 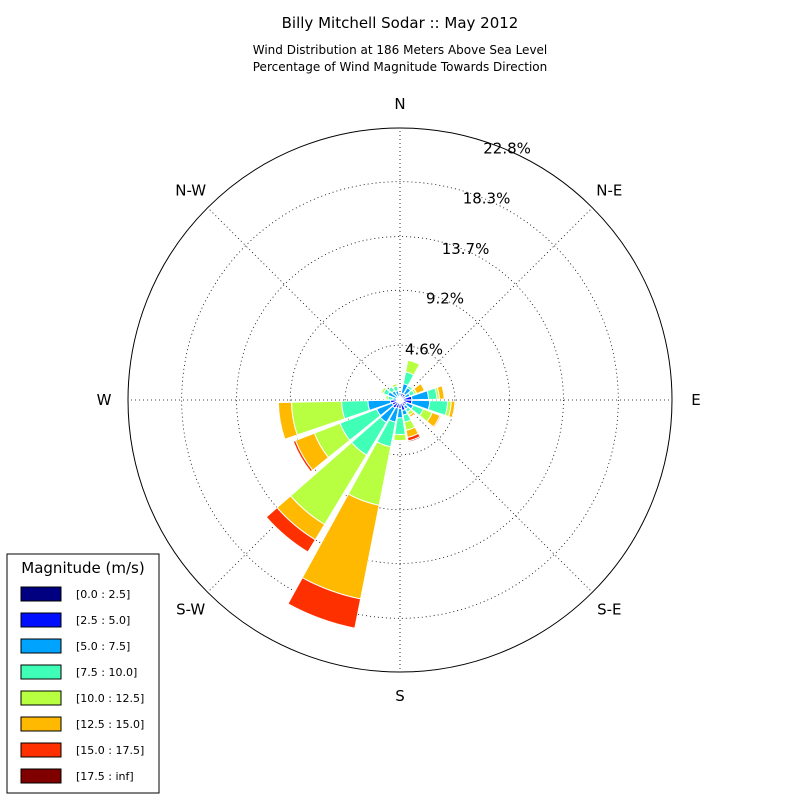 What do you see at coordinates (609, 191) in the screenshot?
I see `direction-label: N-E` at bounding box center [609, 191].